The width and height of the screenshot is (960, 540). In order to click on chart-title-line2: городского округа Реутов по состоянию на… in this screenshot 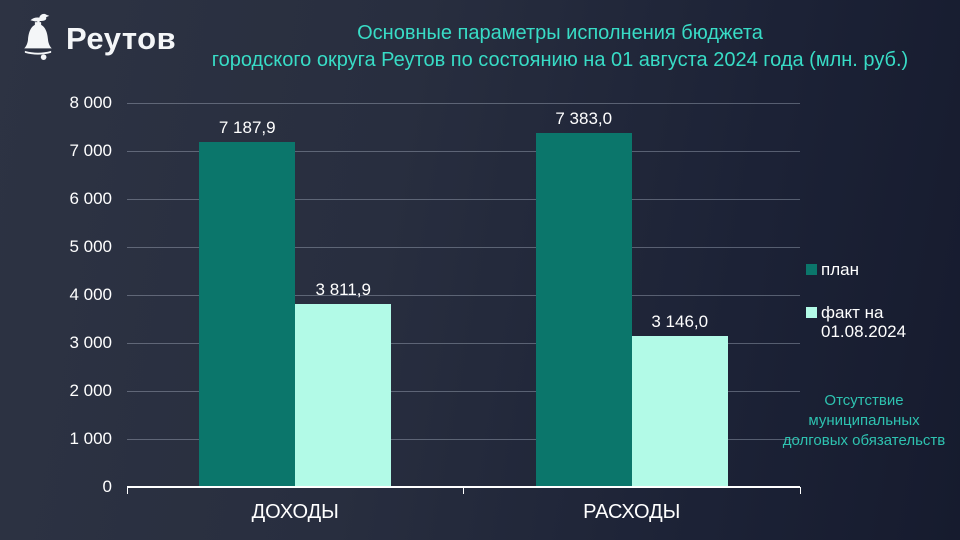, I will do `click(560, 60)`.